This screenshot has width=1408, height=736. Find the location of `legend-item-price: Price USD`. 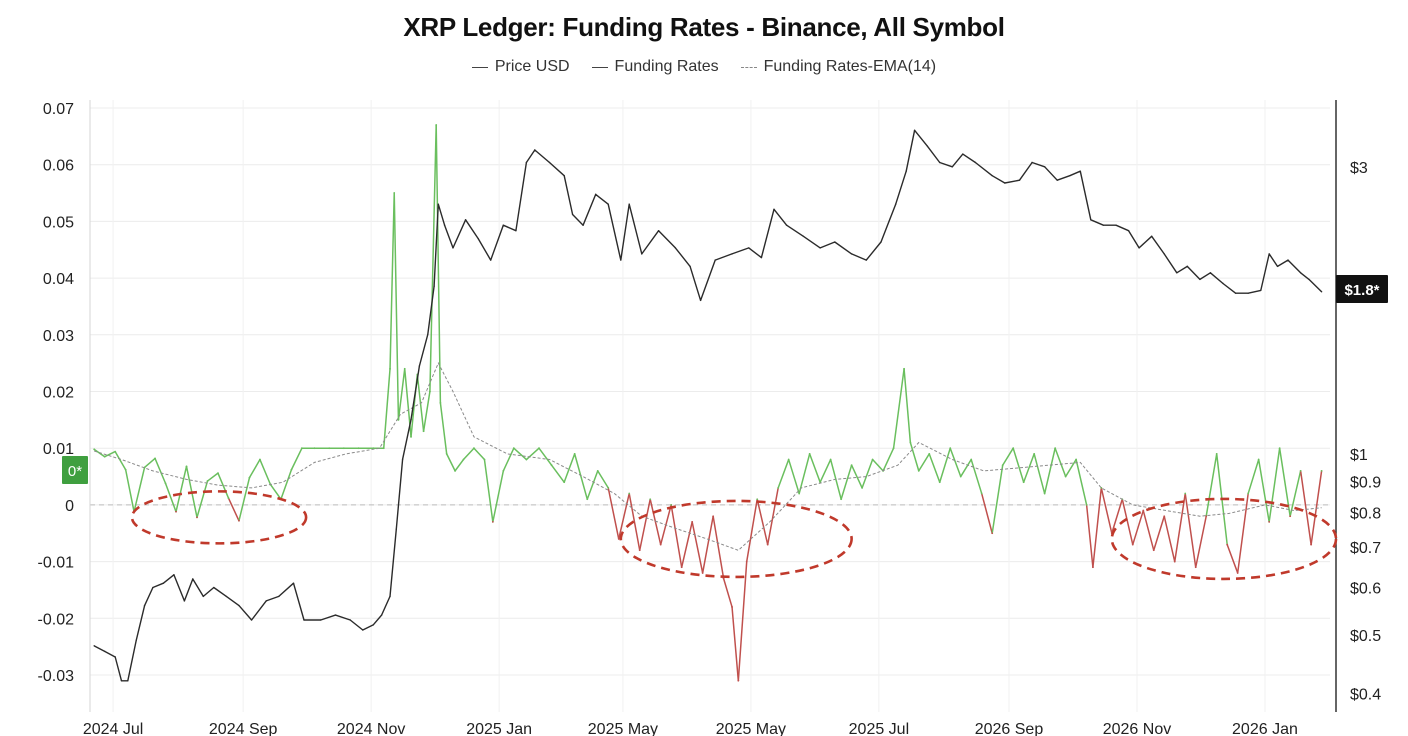

legend-item-price: Price USD is located at coordinates (520, 67).